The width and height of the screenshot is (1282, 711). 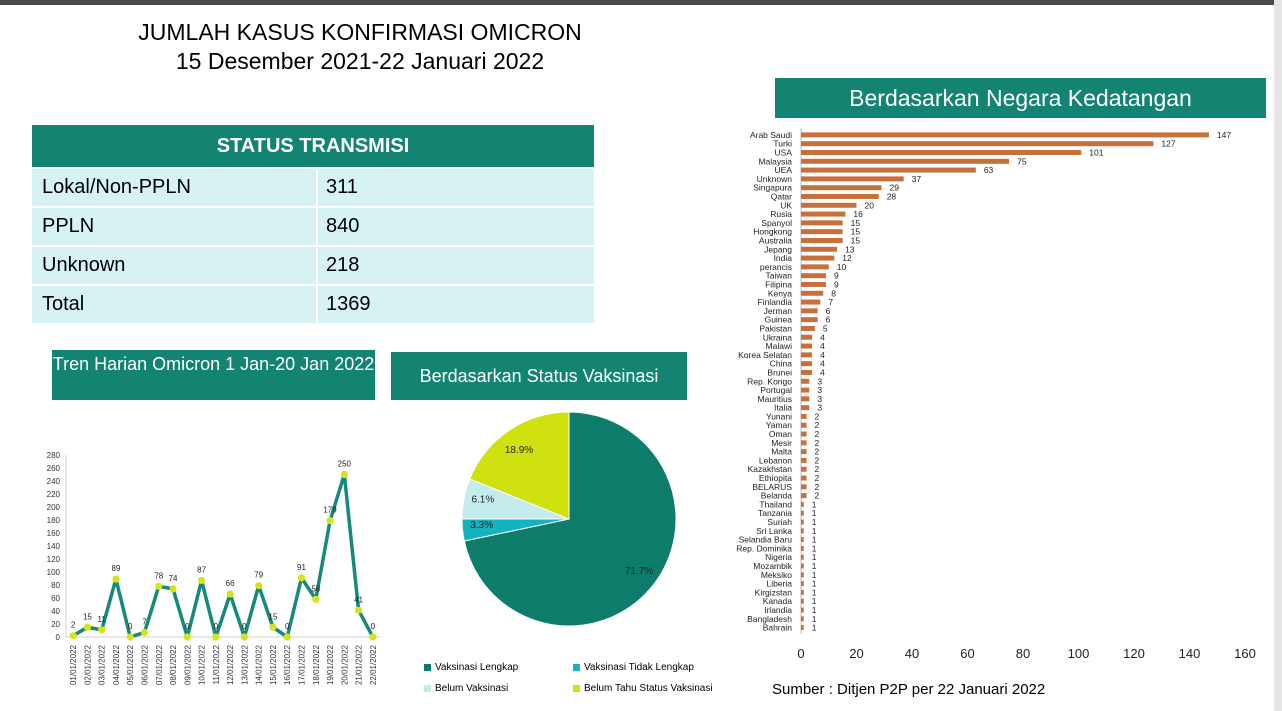 What do you see at coordinates (775, 179) in the screenshot?
I see `category-label: Unknown` at bounding box center [775, 179].